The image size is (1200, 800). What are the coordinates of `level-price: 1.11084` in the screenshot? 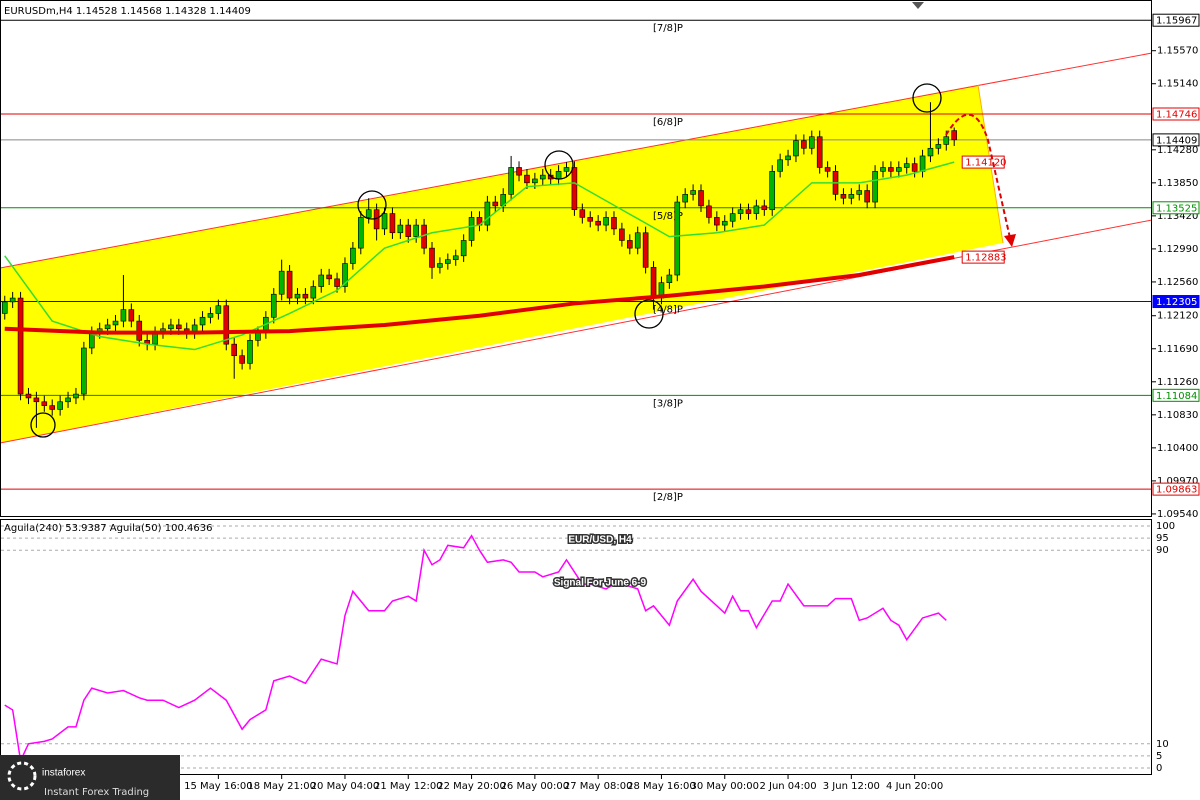 It's located at (1176, 396).